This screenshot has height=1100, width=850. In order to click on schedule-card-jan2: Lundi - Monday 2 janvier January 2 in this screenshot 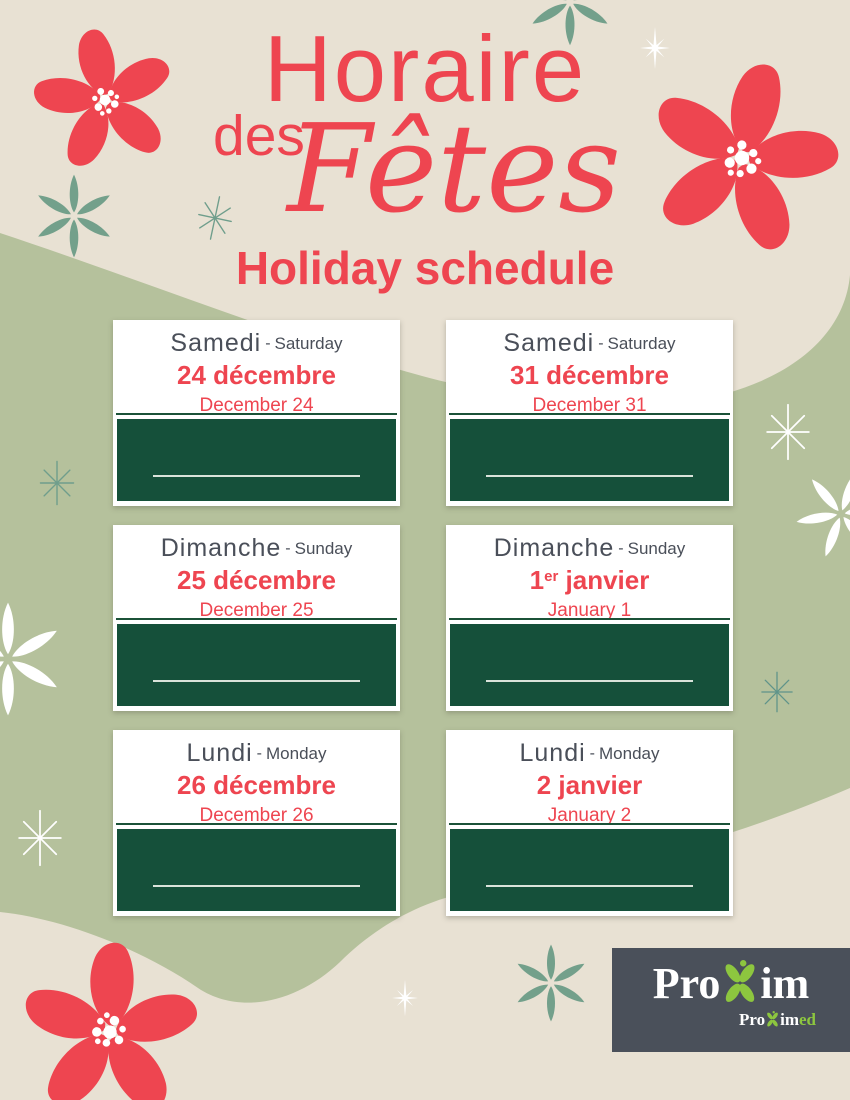, I will do `click(589, 823)`.